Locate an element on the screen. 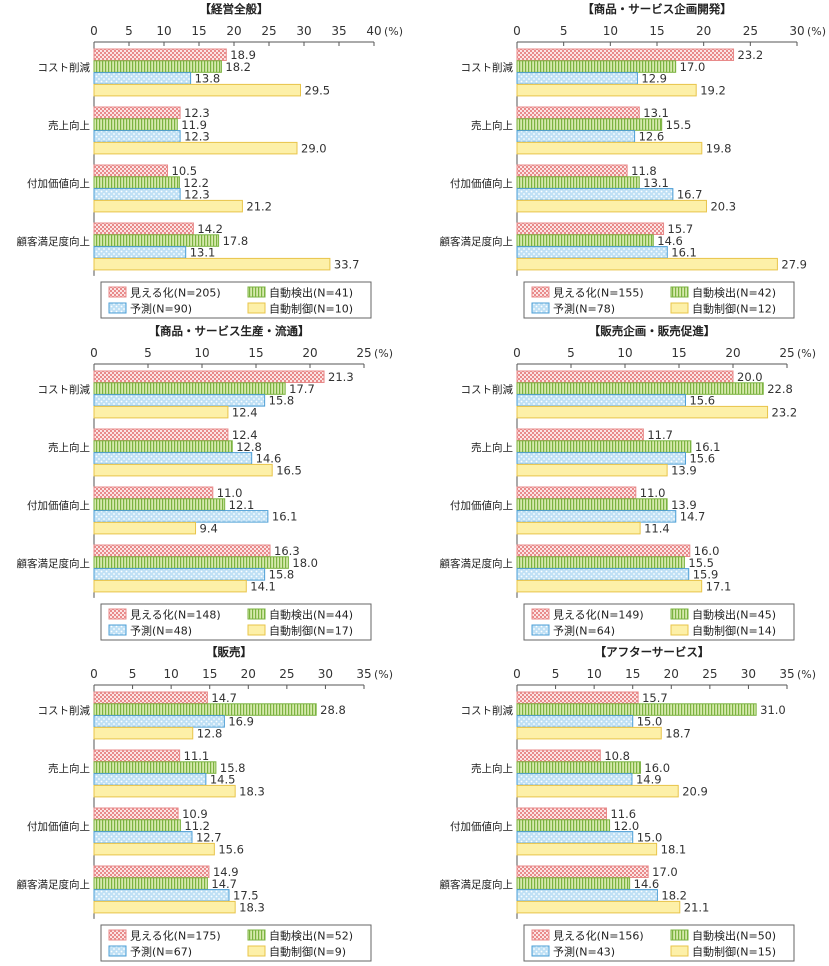 Image resolution: width=829 pixels, height=966 pixels. bar-value-label: 21.1 is located at coordinates (697, 907).